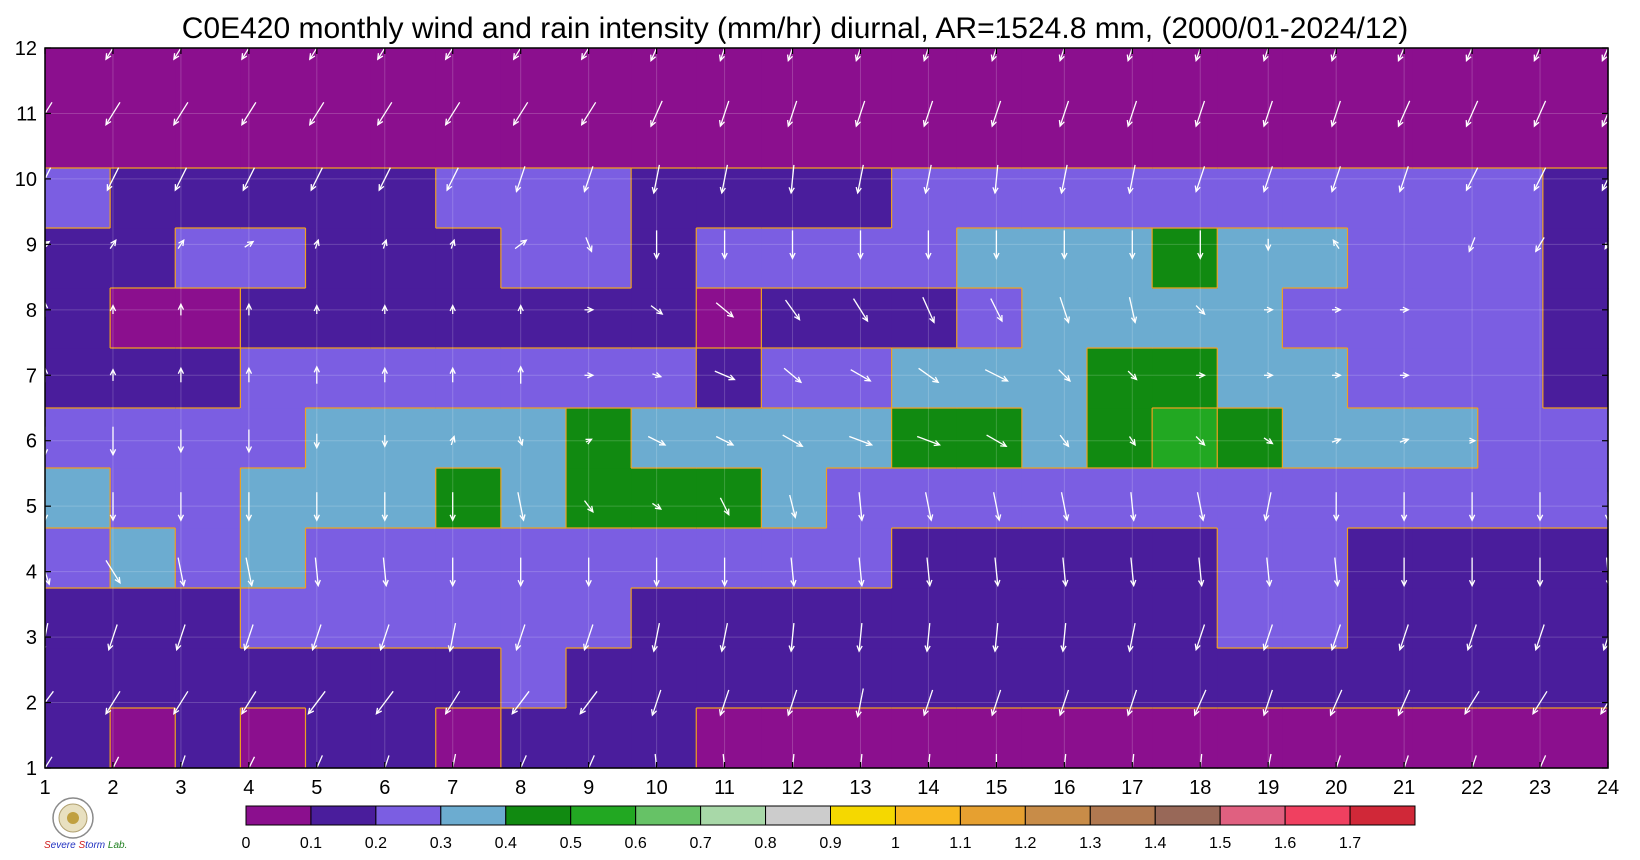  Describe the element at coordinates (1220, 843) in the screenshot. I see `colorbar-label: 1.5` at that location.